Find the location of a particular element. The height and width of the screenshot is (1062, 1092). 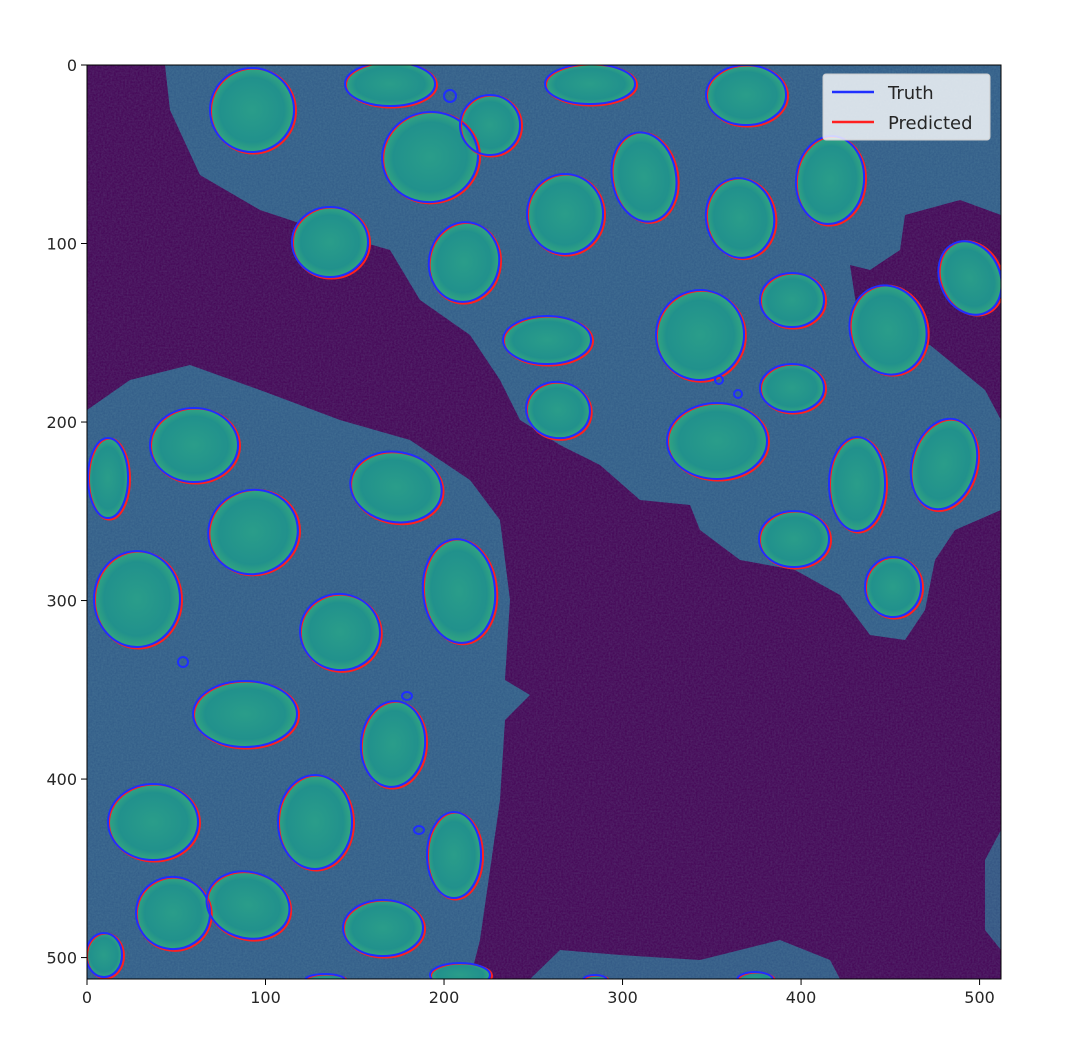

legend-truth-label: Truth is located at coordinates (910, 93).